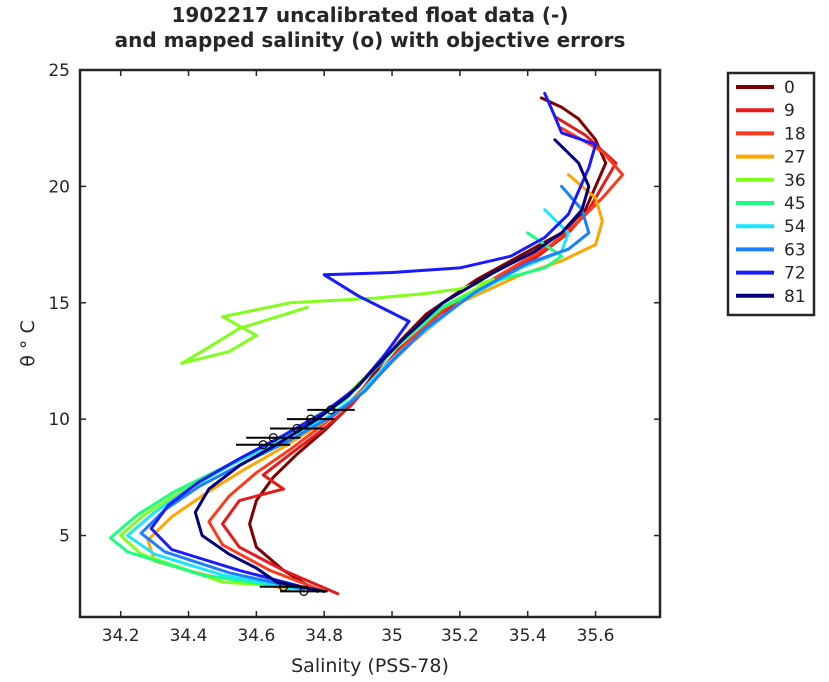 Image resolution: width=829 pixels, height=682 pixels. Describe the element at coordinates (795, 204) in the screenshot. I see `legend-label-45: 45` at that location.